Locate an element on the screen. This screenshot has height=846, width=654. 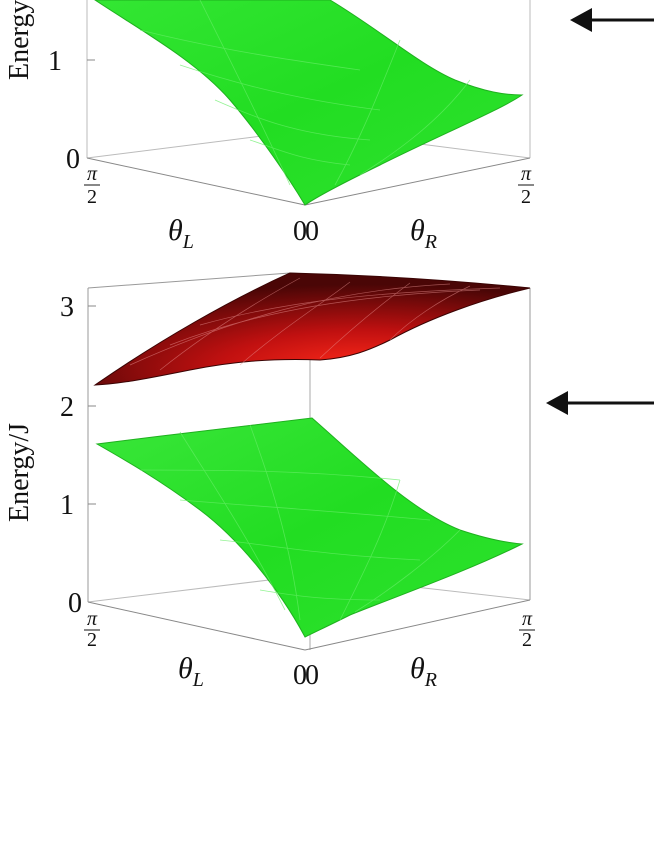
bottom-ztick-1: 1 is located at coordinates (67, 505).